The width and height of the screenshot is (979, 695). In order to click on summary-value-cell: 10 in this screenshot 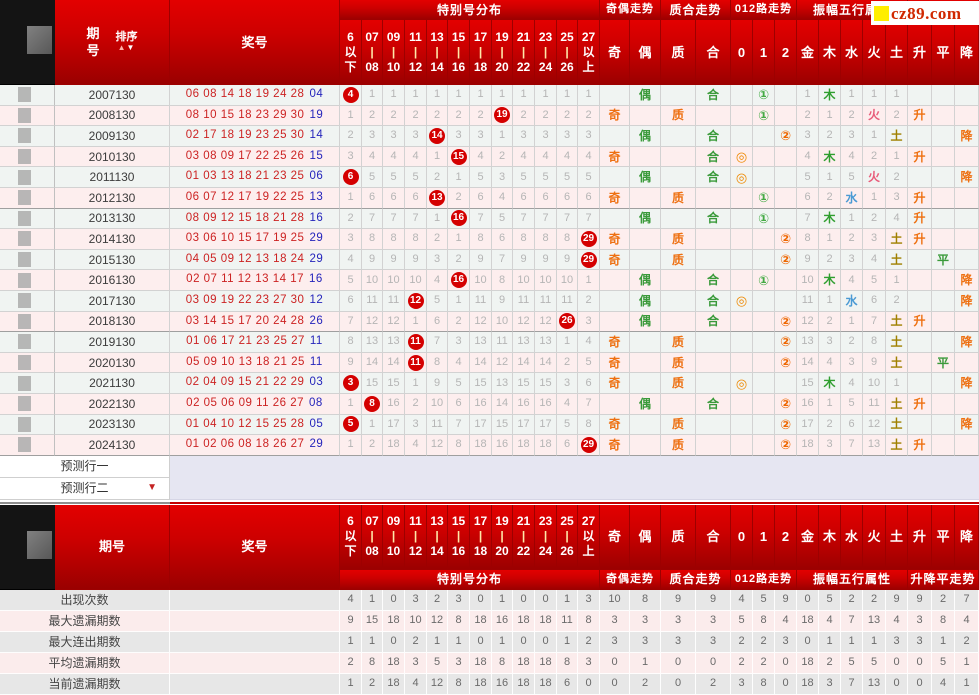, I will do `click(615, 600)`.